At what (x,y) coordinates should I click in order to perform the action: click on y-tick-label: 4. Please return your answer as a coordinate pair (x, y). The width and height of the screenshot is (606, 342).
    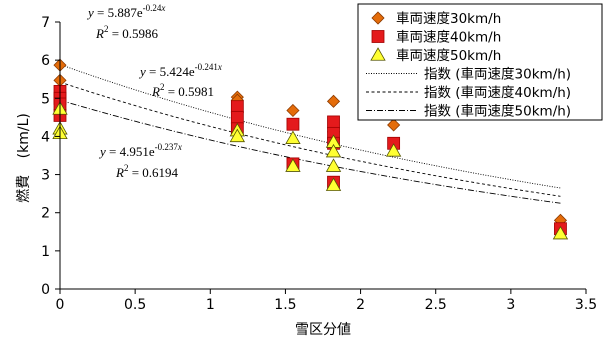
    Looking at the image, I should click on (45, 137).